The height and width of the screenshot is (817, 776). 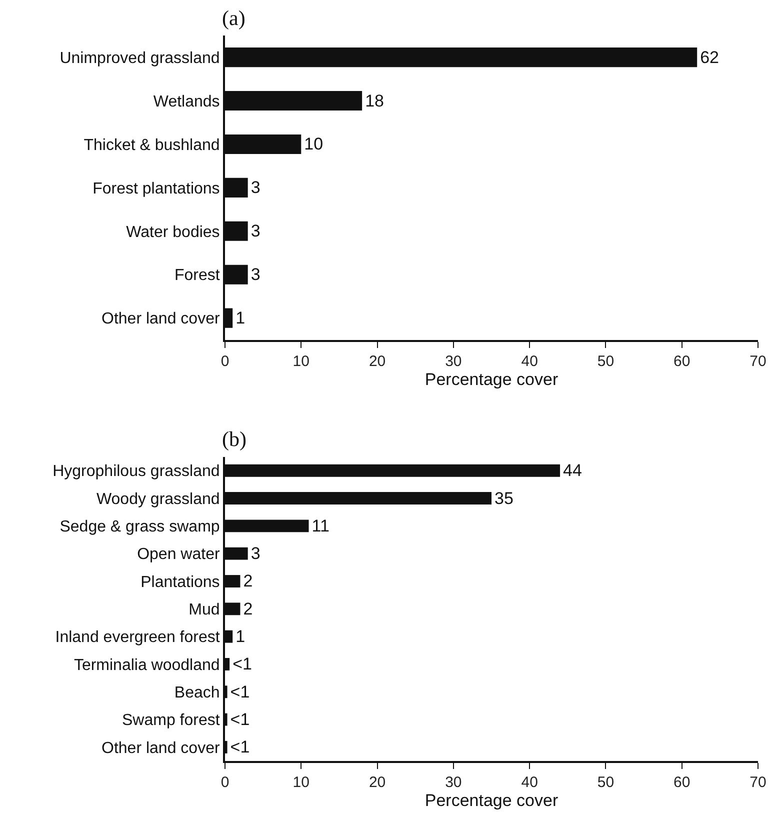 What do you see at coordinates (710, 57) in the screenshot?
I see `data-label: 62` at bounding box center [710, 57].